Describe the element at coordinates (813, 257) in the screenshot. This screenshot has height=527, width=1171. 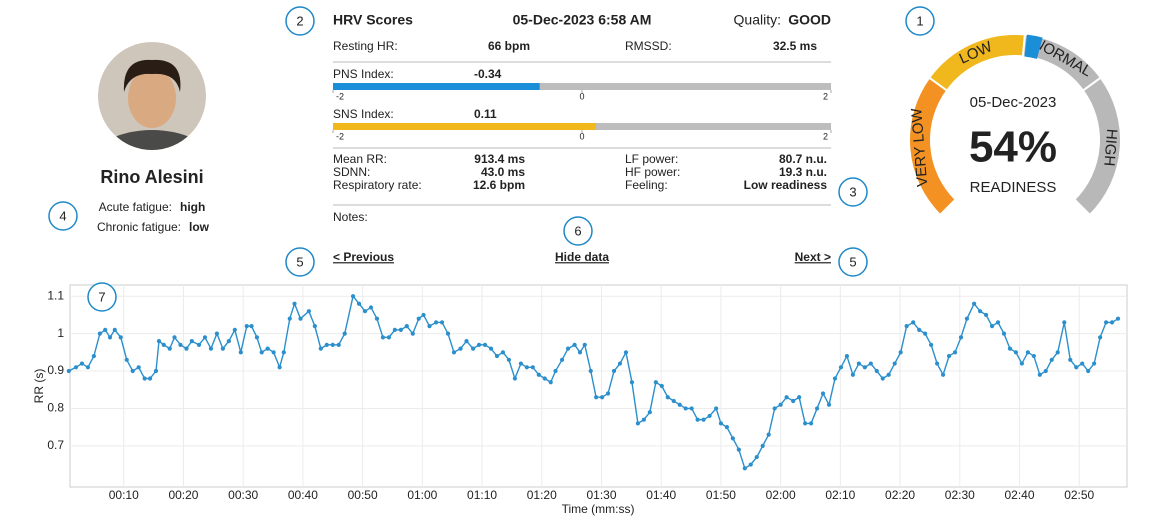
I see `next-link: Next >` at that location.